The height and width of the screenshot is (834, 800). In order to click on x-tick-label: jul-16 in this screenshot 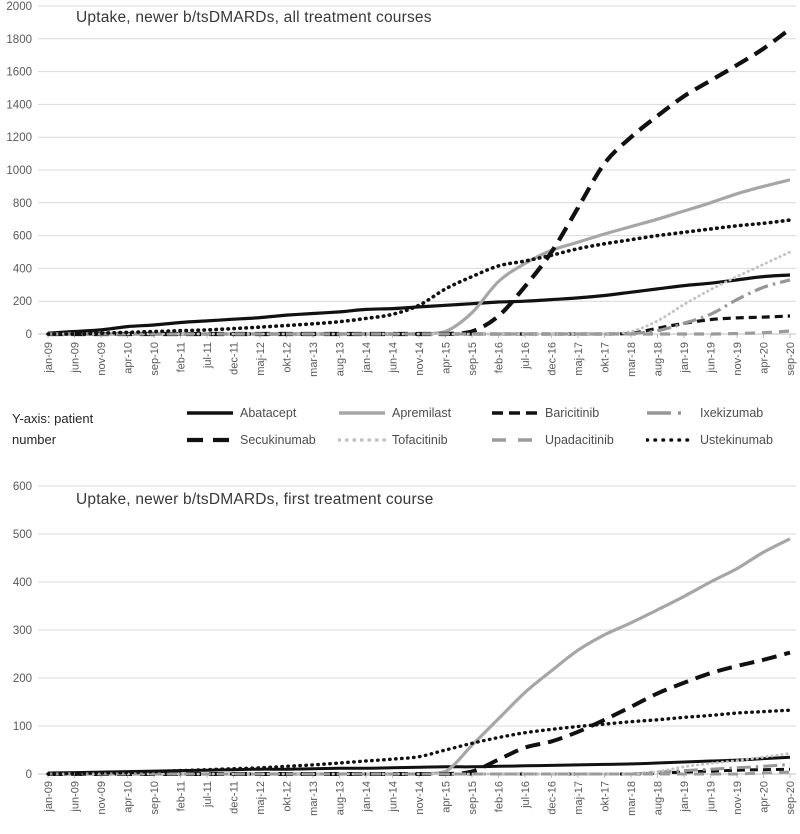, I will do `click(526, 795)`.